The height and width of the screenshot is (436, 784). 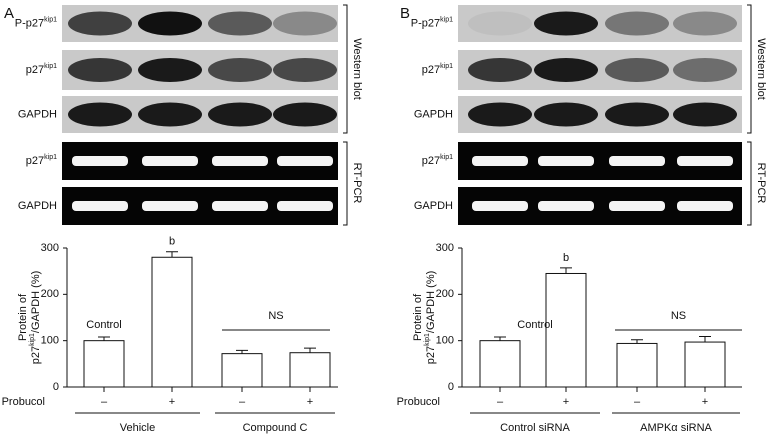 What do you see at coordinates (9, 13) in the screenshot?
I see `panel-letter: A` at bounding box center [9, 13].